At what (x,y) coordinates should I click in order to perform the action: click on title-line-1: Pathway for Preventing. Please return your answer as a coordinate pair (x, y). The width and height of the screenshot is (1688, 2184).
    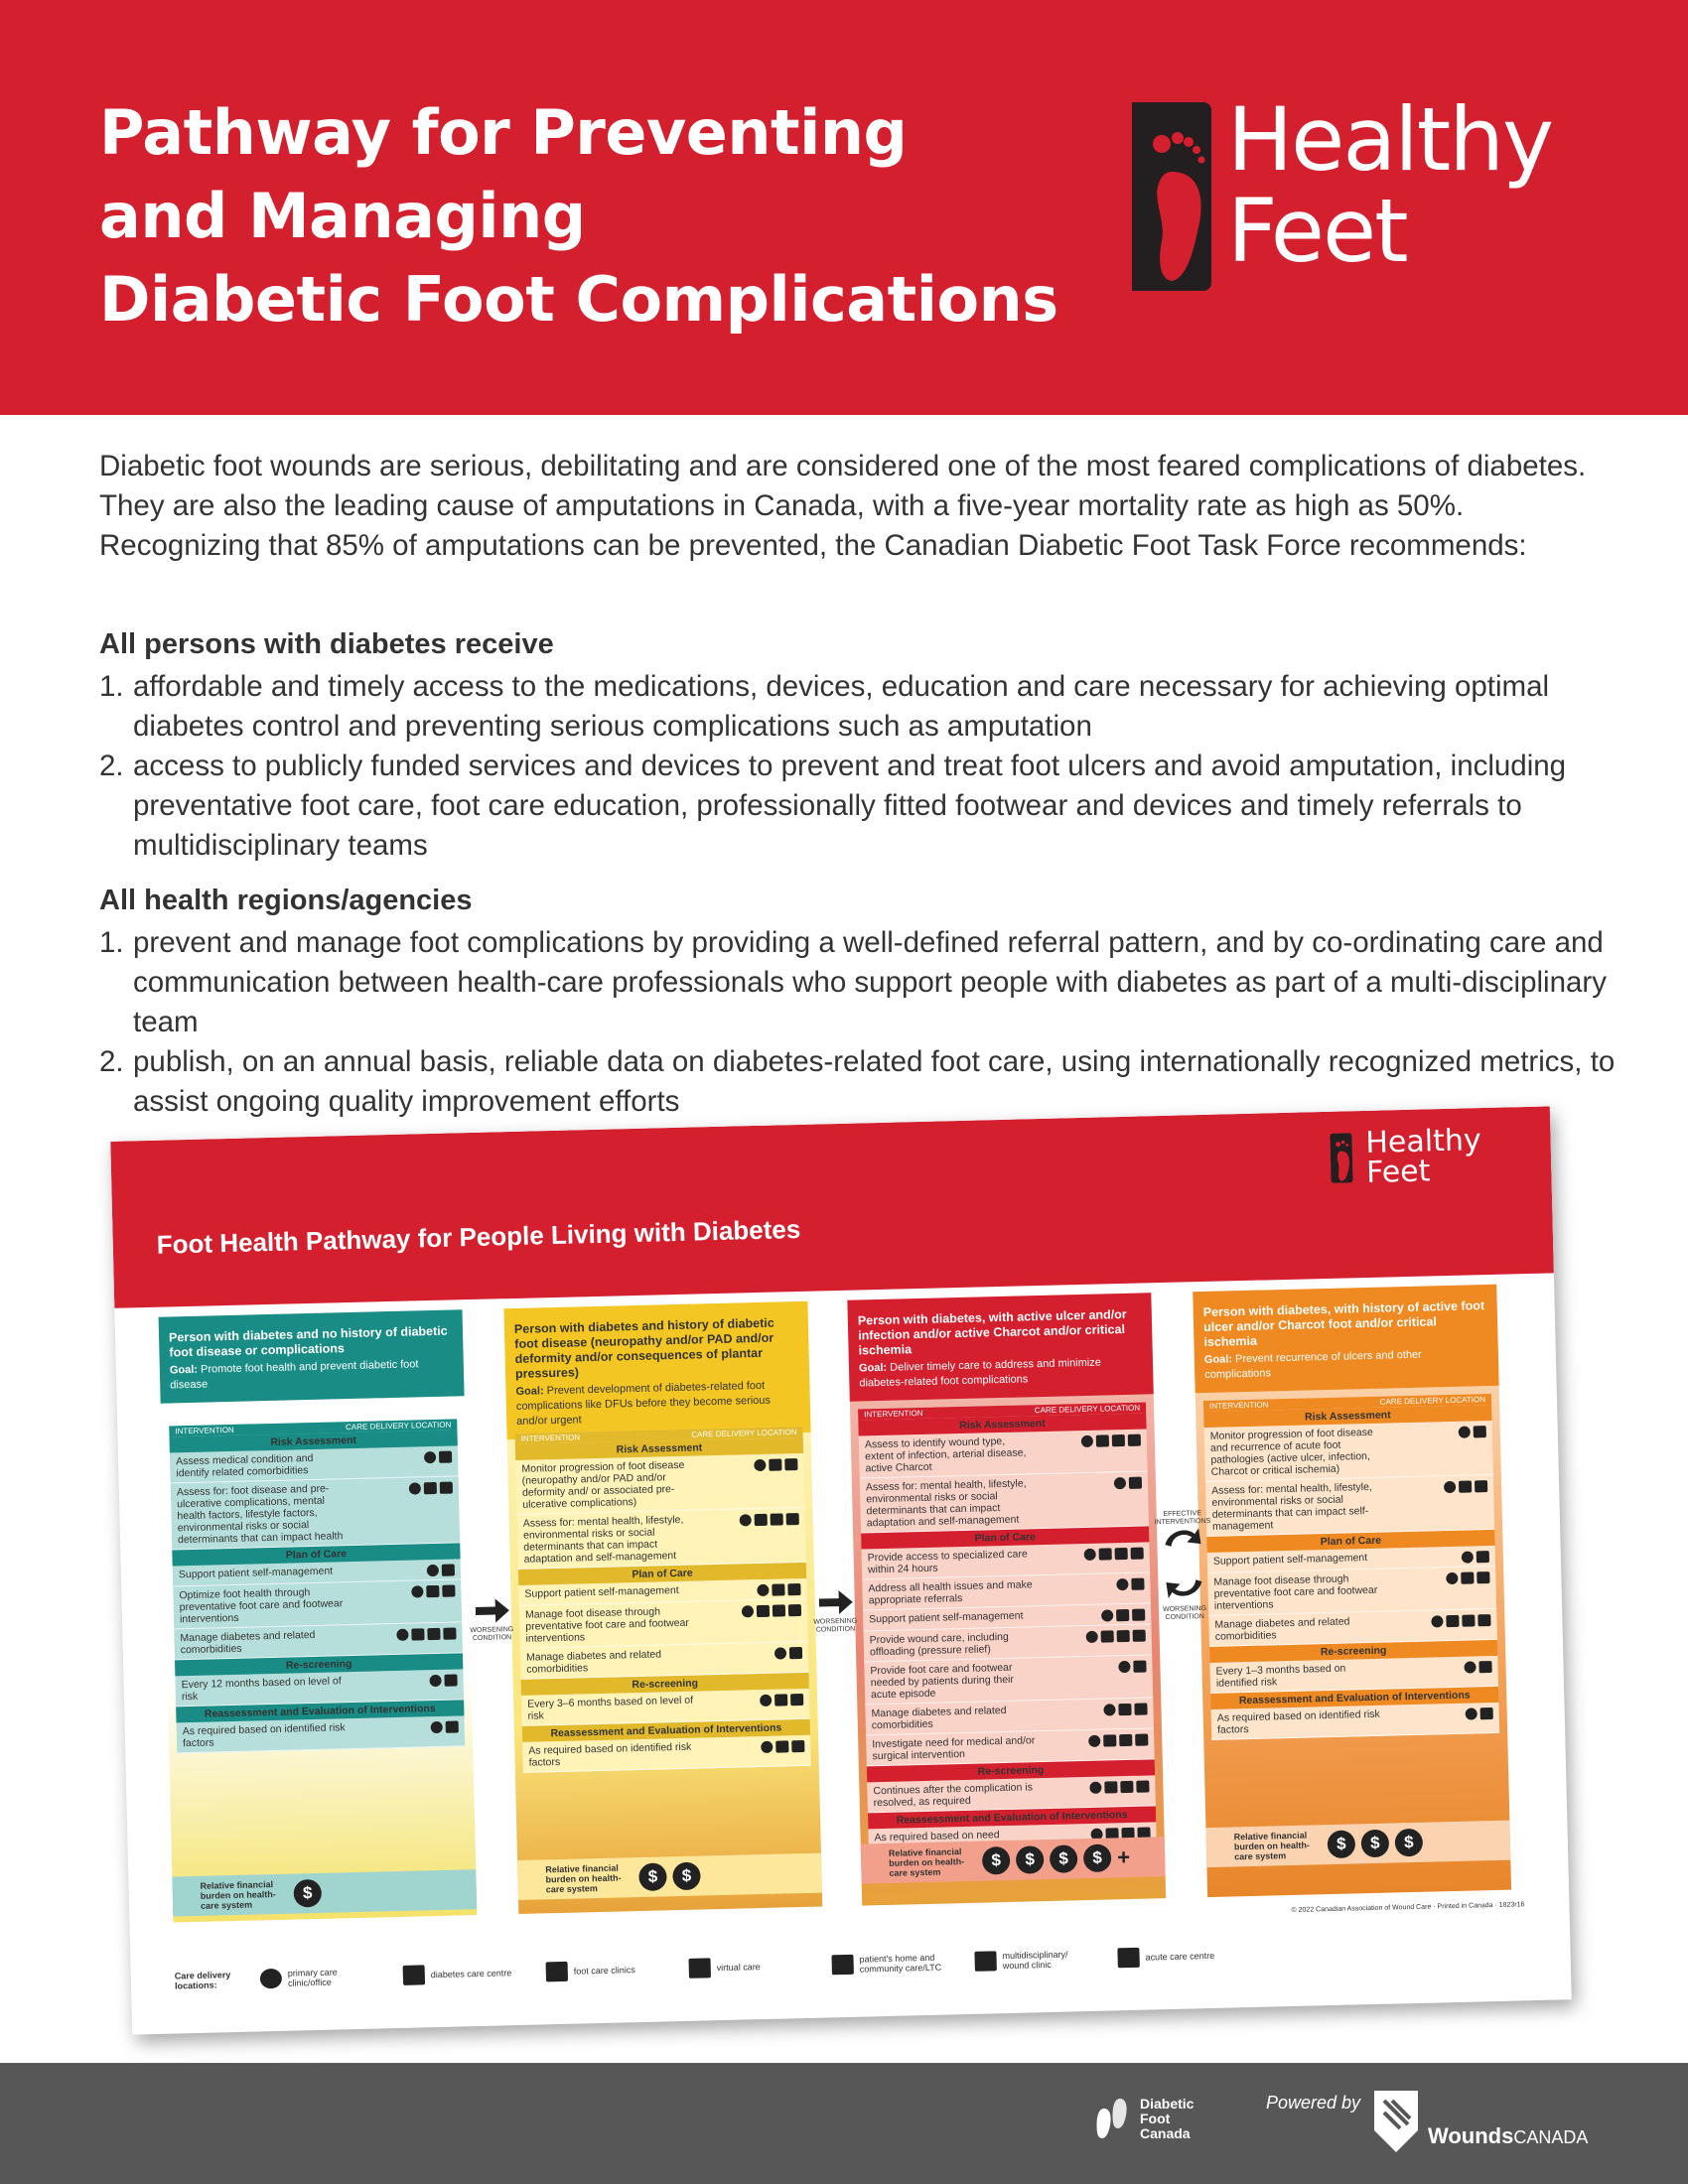
    Looking at the image, I should click on (503, 132).